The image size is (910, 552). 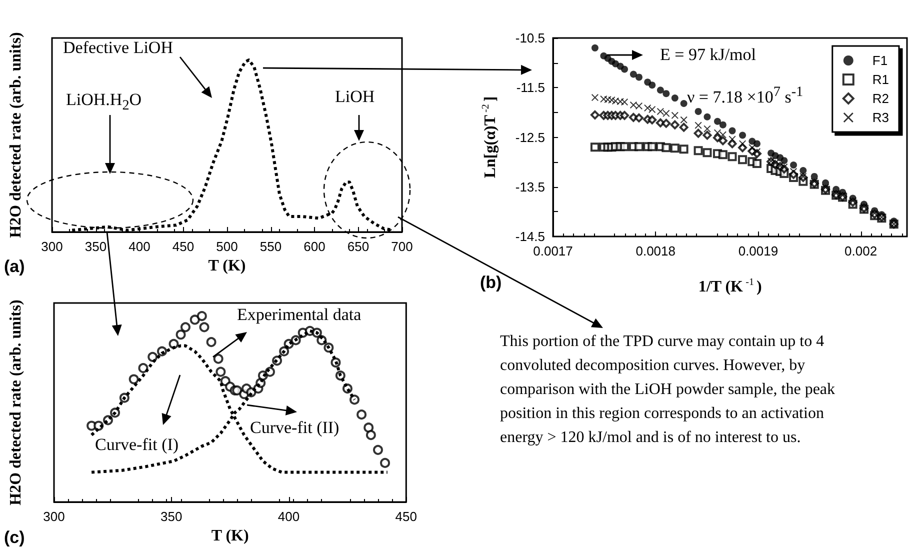 I want to click on y-axis-title: Ln[g(α)T-2], so click(x=489, y=137).